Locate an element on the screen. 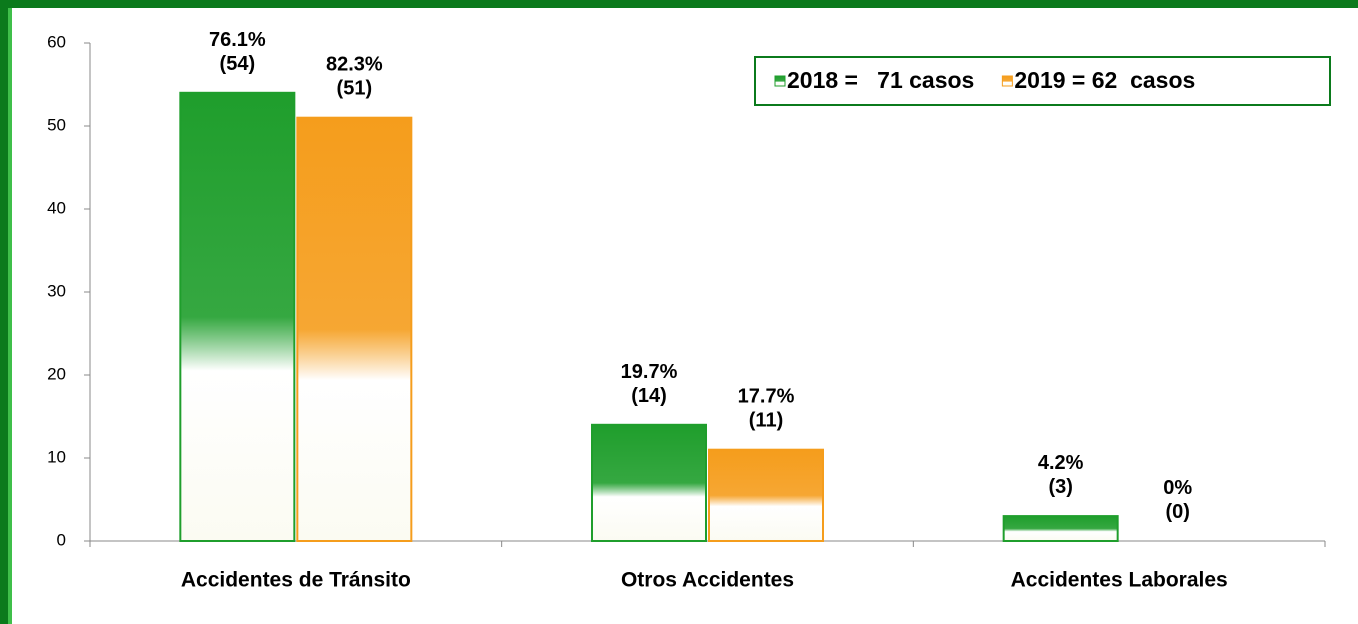 Image resolution: width=1358 pixels, height=624 pixels. y-tick-label: 0 is located at coordinates (61, 539).